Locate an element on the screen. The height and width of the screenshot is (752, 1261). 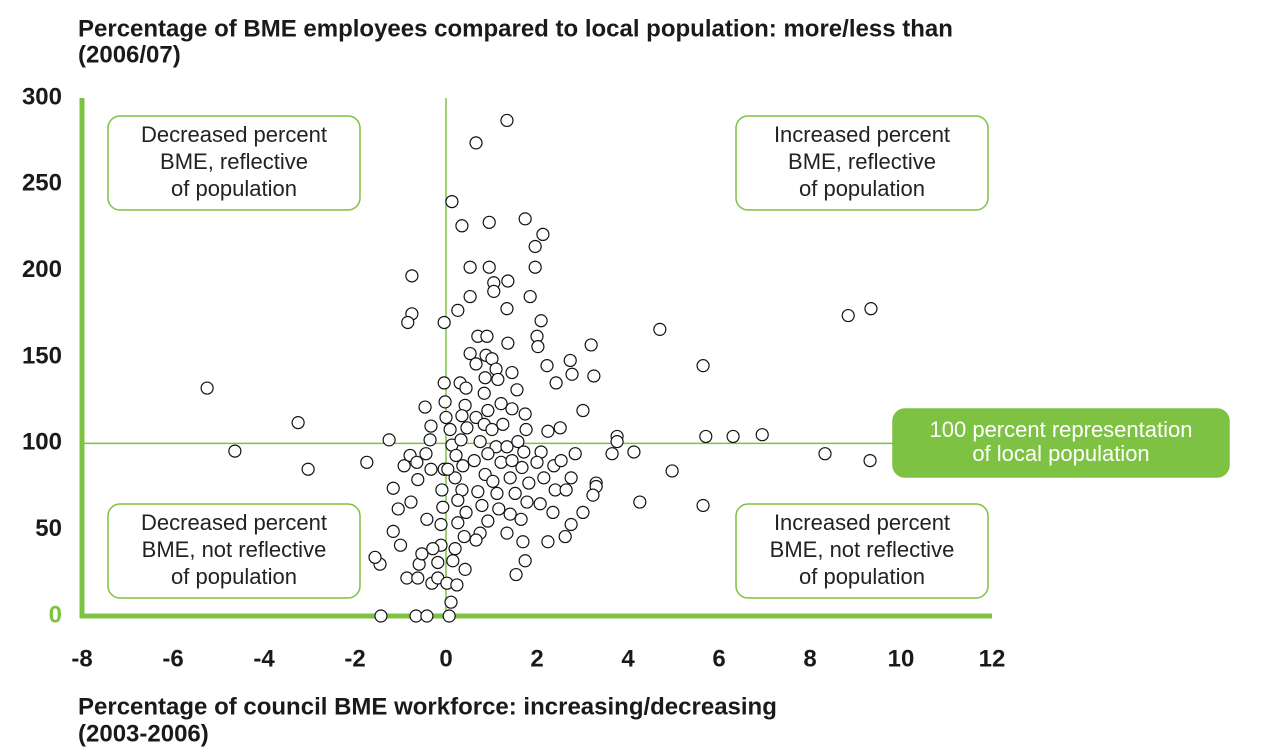
y-tick-label: 200 is located at coordinates (42, 269).